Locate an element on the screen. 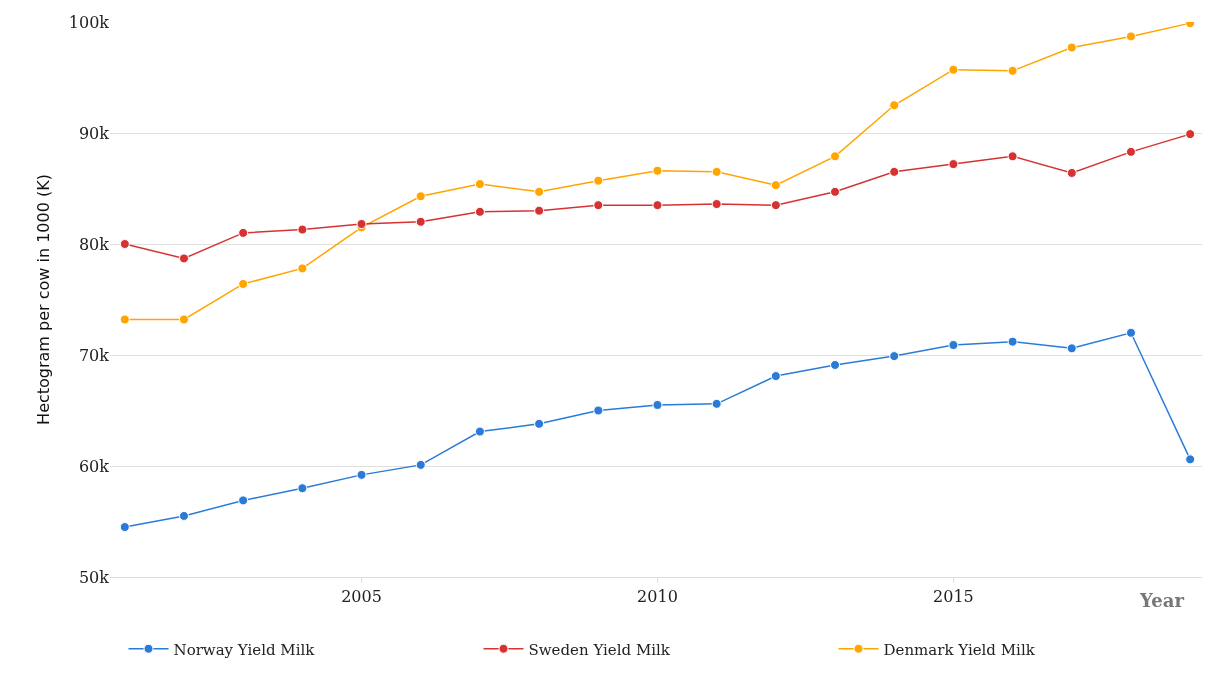 The image size is (1217, 677). x-tick-label: 2015 is located at coordinates (953, 597).